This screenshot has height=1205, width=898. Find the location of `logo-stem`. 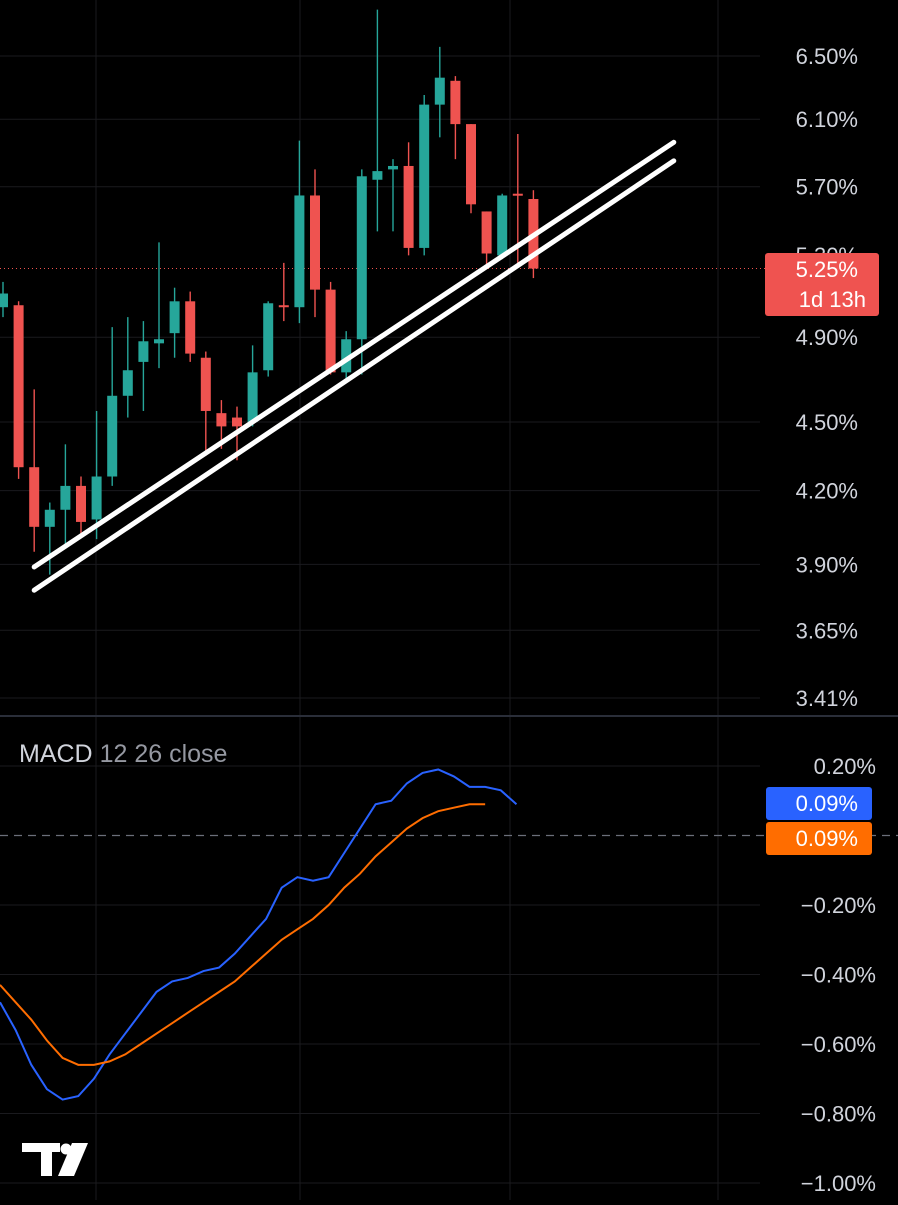

logo-stem is located at coordinates (46, 1159).